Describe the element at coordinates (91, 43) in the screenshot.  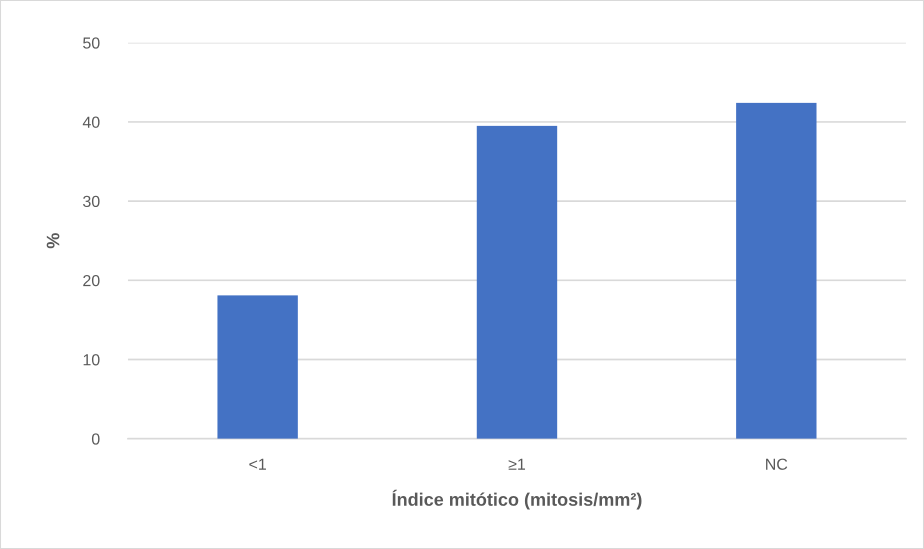
I see `y-tick-label: 50` at that location.